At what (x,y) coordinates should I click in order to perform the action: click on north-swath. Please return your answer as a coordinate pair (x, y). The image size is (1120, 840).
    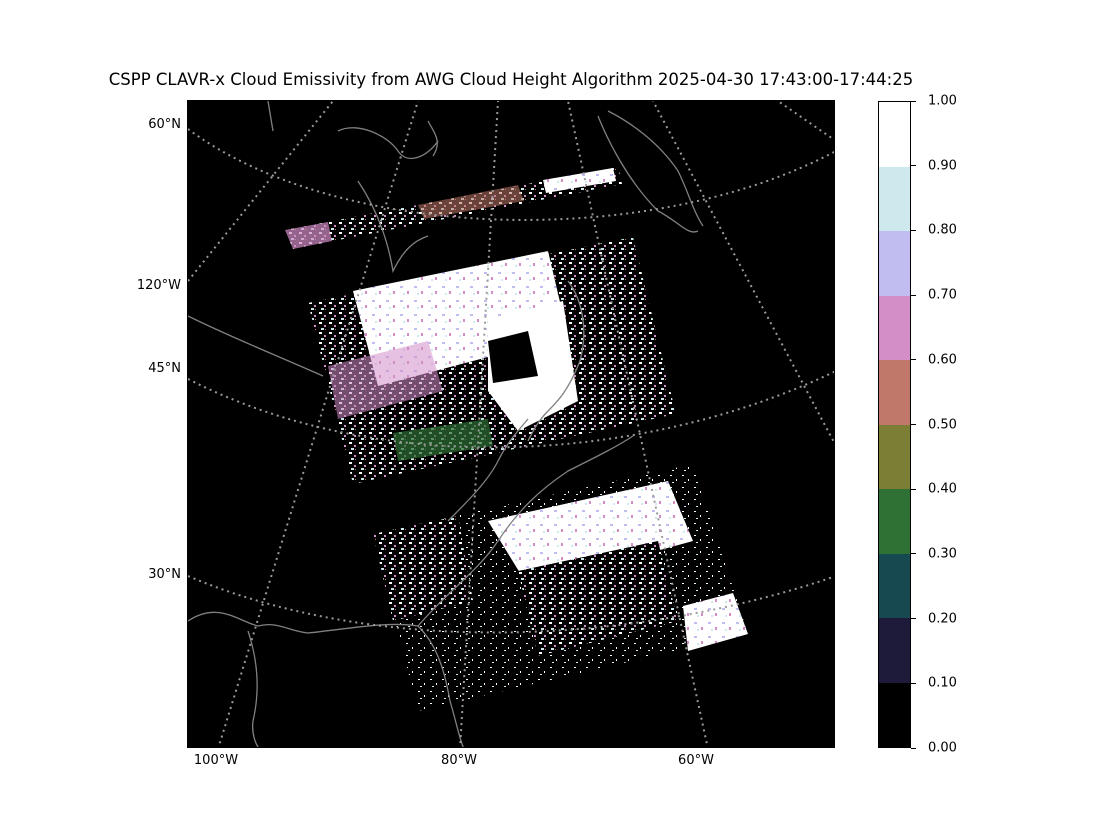
    Looking at the image, I should click on (453, 208).